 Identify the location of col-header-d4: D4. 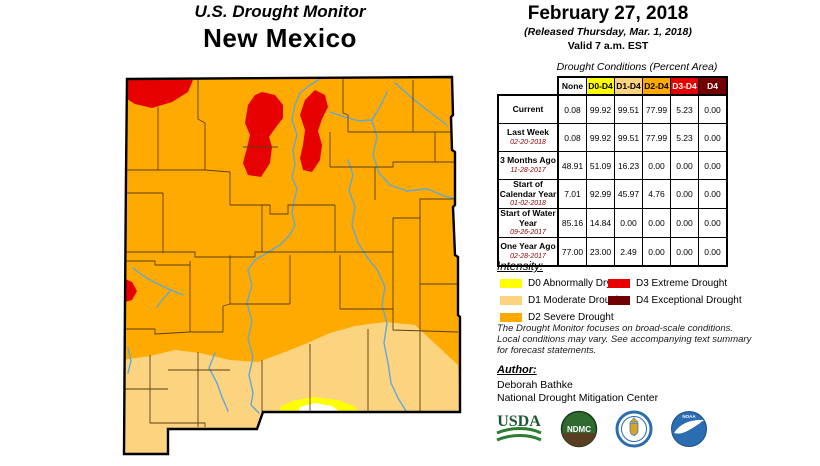
(713, 86).